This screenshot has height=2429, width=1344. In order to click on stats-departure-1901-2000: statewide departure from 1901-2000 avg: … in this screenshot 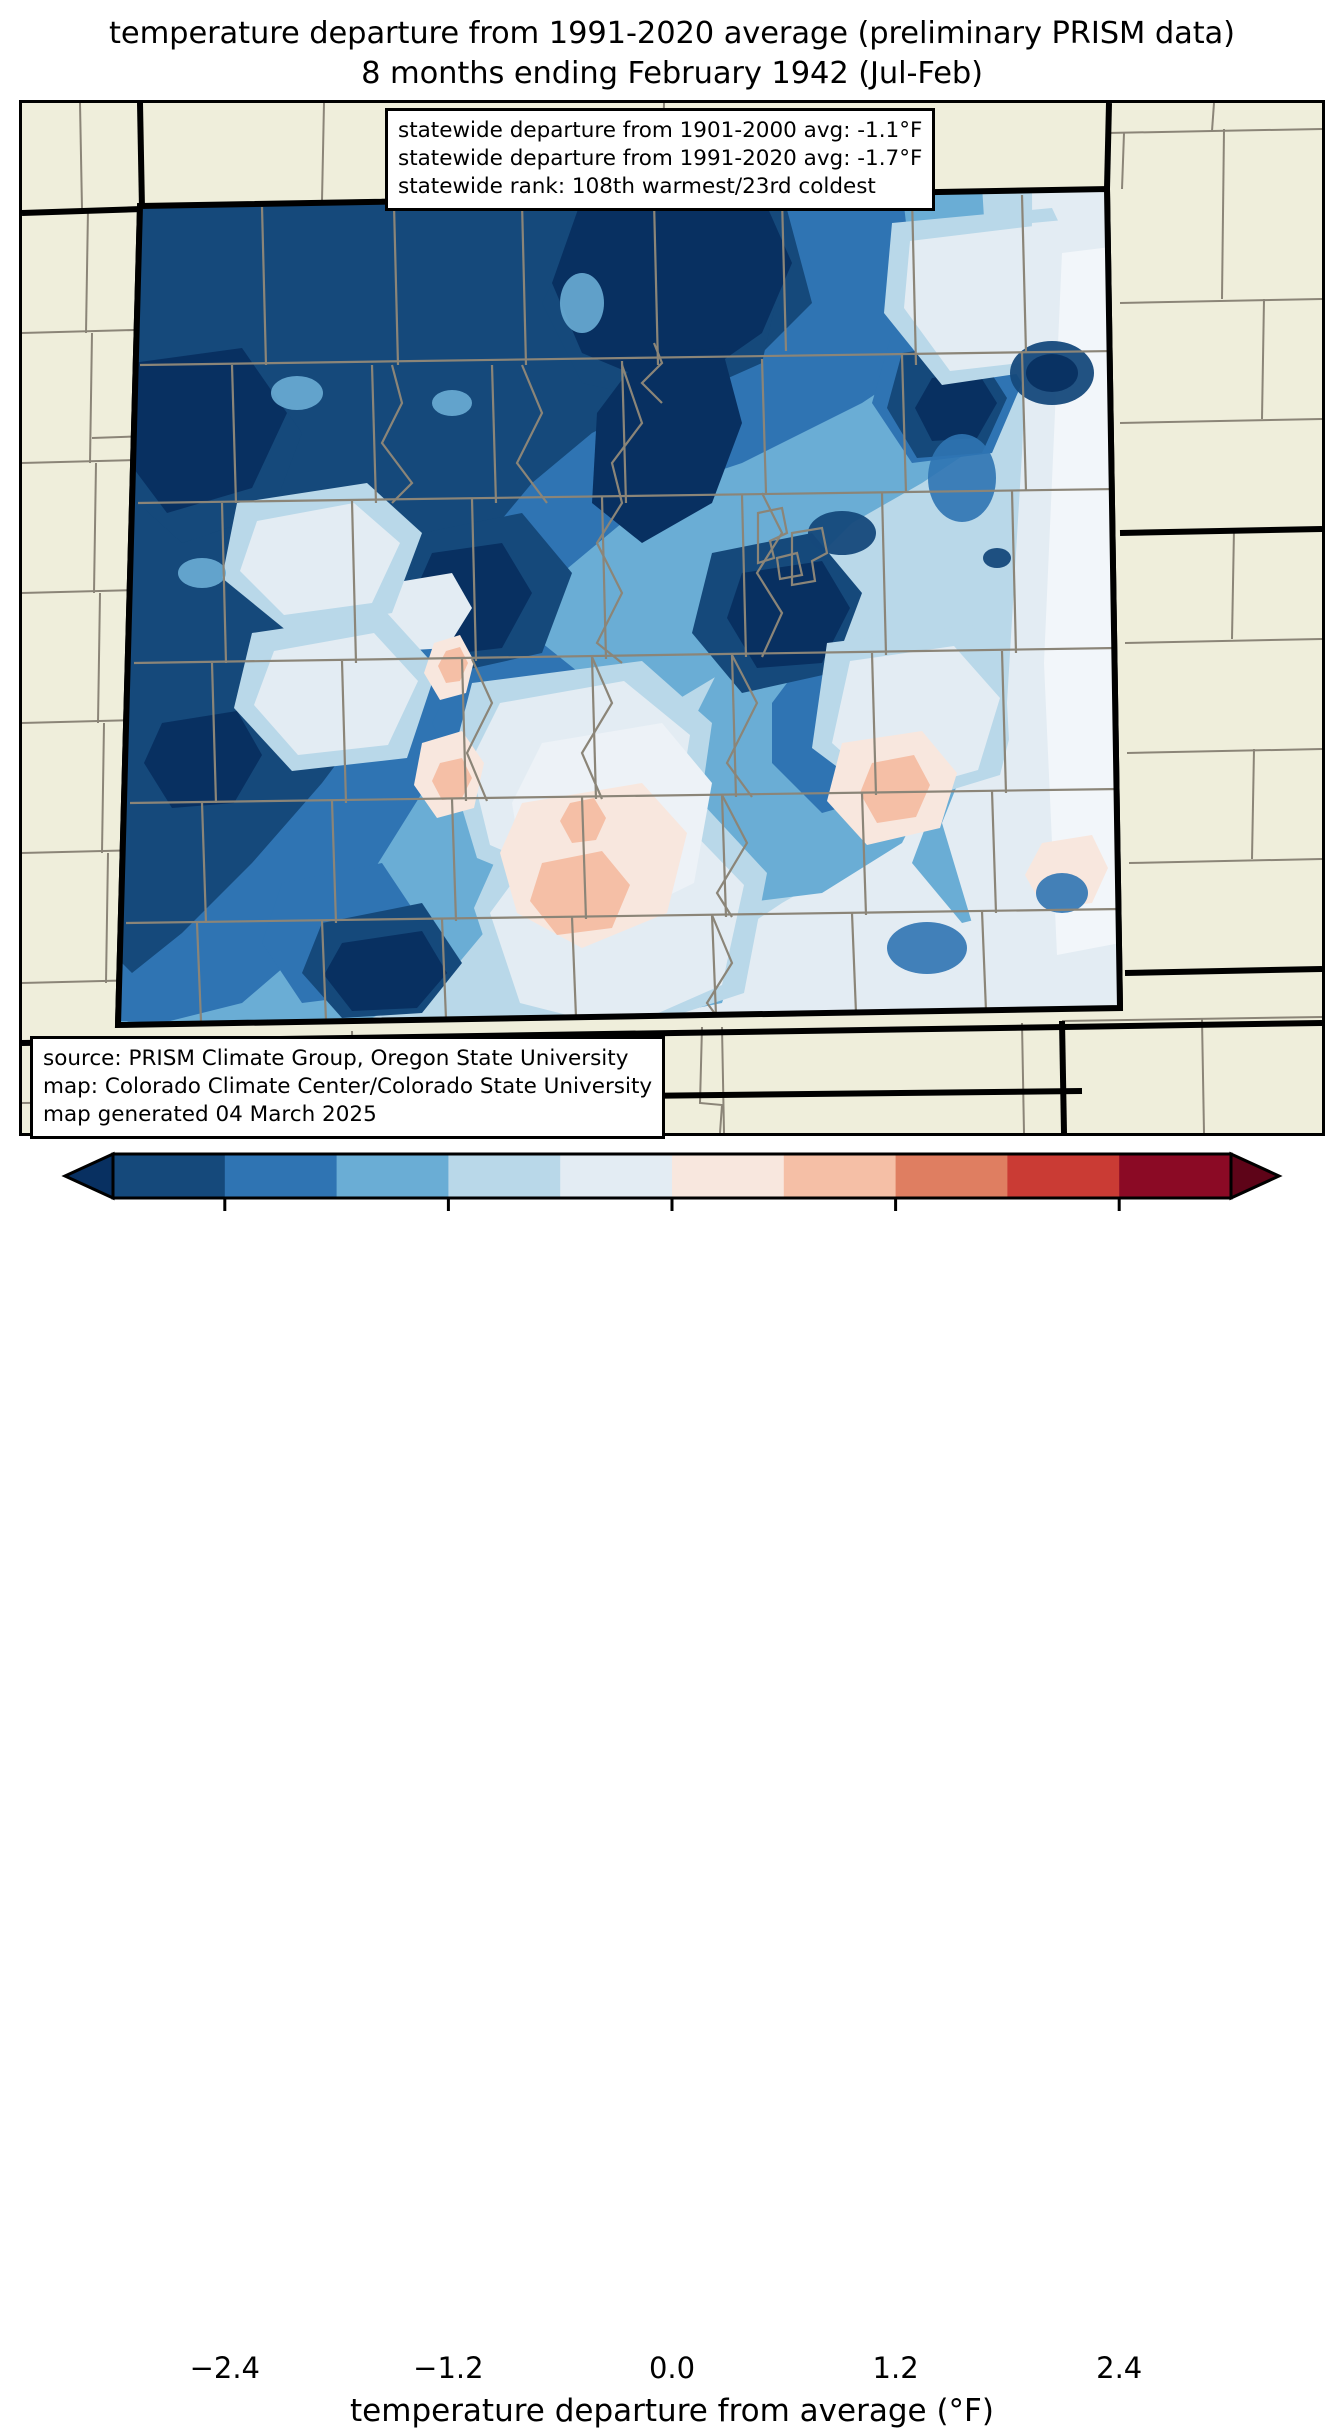, I will do `click(660, 130)`.